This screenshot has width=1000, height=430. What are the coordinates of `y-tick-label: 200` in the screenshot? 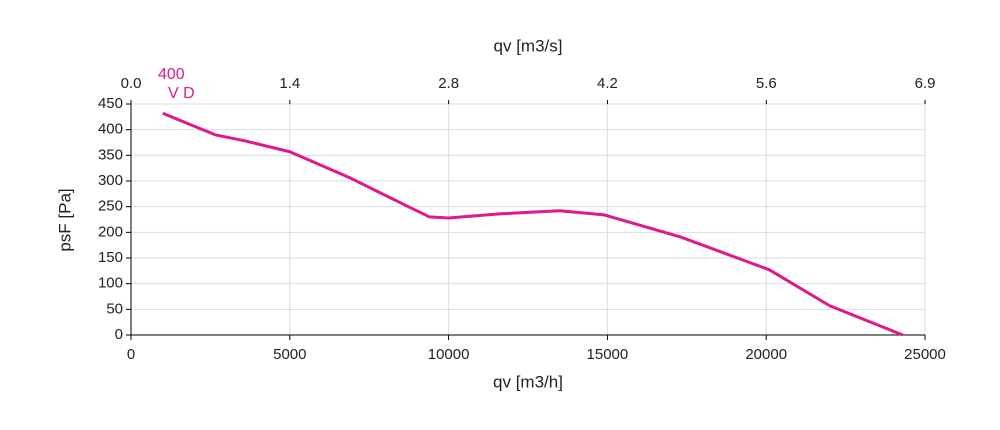 It's located at (110, 231).